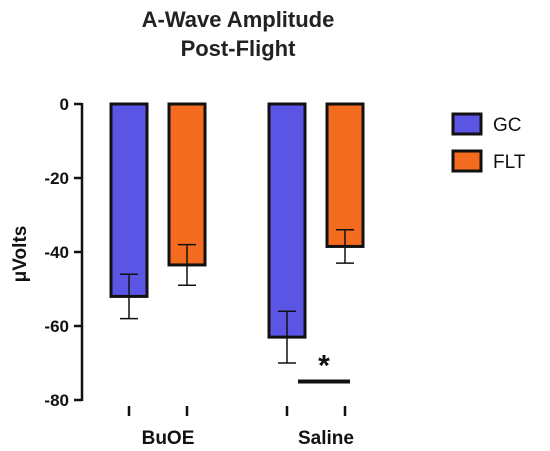  Describe the element at coordinates (187, 184) in the screenshot. I see `bar-flt-buoe` at that location.